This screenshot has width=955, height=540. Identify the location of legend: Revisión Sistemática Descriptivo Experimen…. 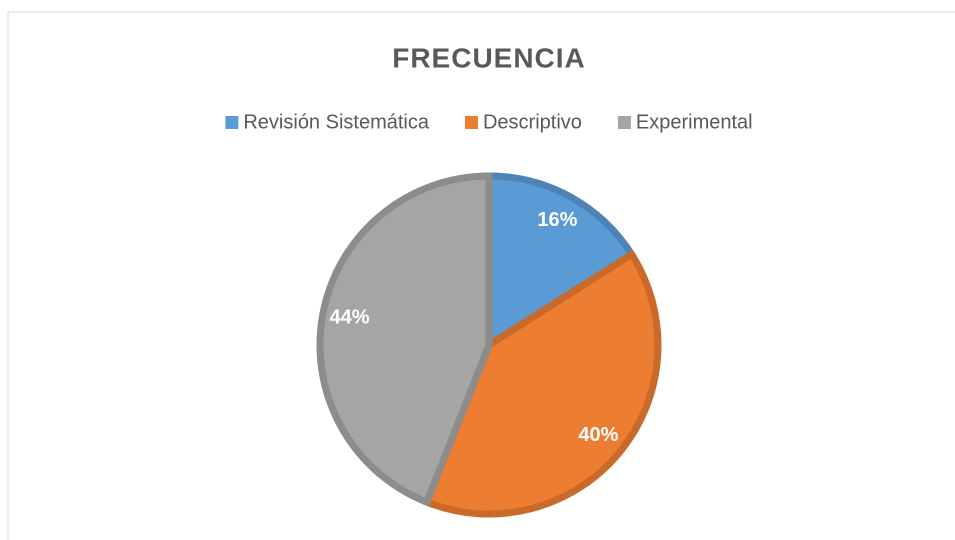
(489, 122).